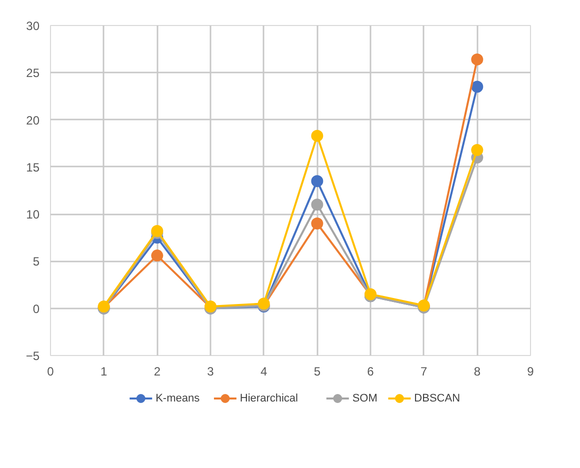 The height and width of the screenshot is (468, 580). I want to click on y-tick-label: 20, so click(33, 120).